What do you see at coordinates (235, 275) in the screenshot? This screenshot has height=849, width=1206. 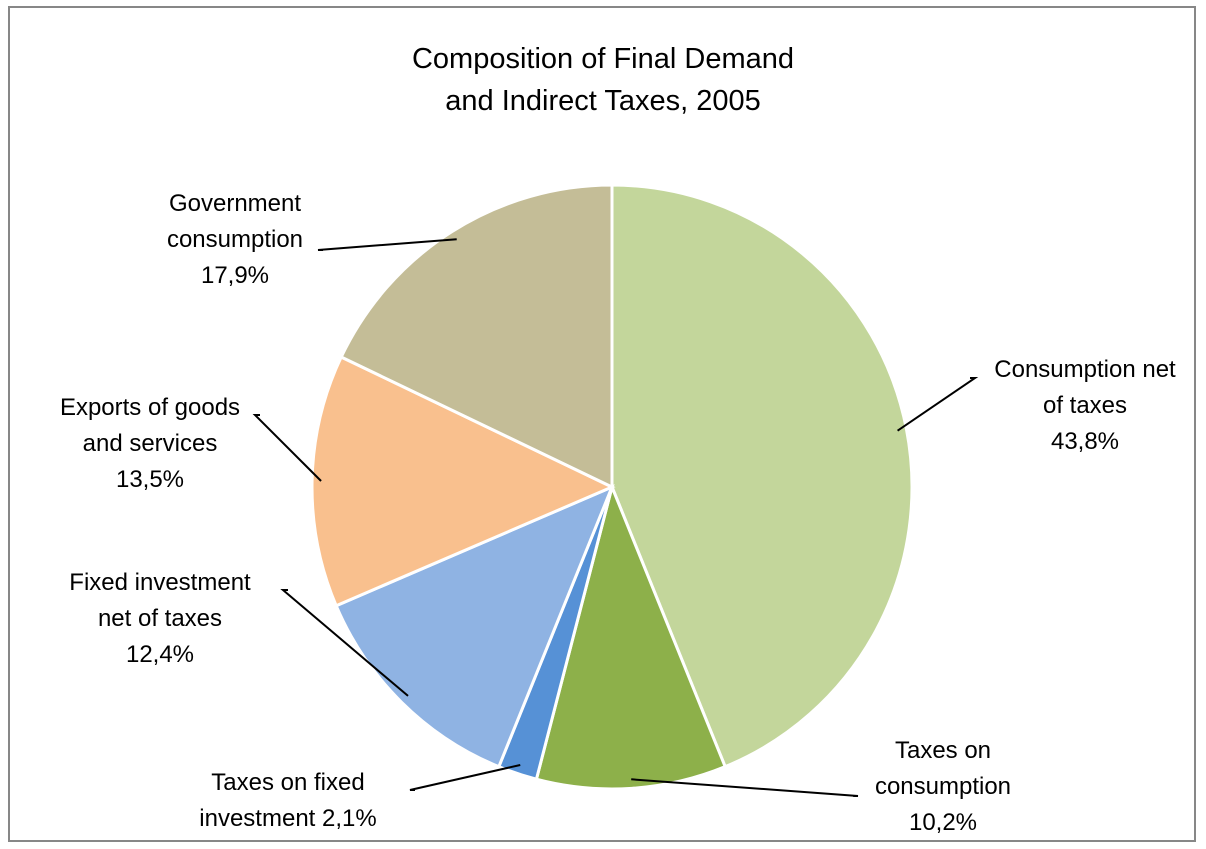 I see `slice-value-label: 17,9%` at bounding box center [235, 275].